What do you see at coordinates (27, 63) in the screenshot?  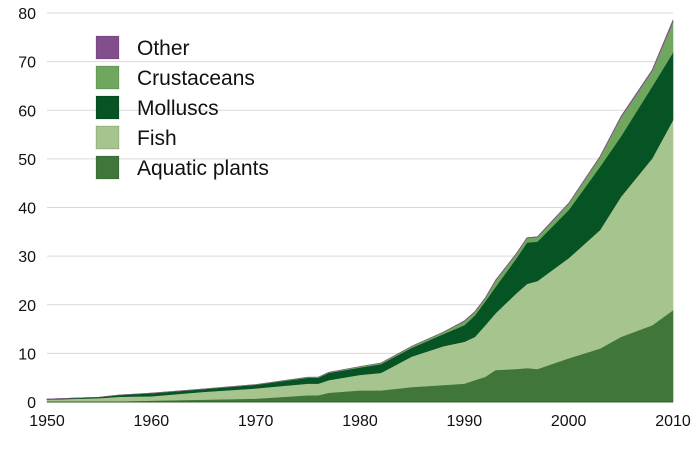 I see `y-tick-label: 70` at bounding box center [27, 63].